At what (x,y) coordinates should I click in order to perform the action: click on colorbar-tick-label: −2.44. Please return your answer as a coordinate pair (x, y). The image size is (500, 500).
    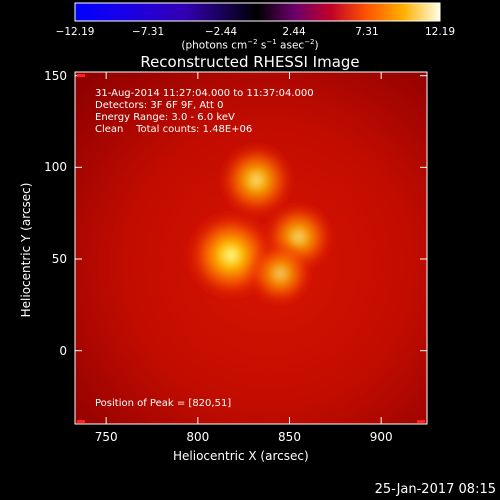
    Looking at the image, I should click on (221, 32).